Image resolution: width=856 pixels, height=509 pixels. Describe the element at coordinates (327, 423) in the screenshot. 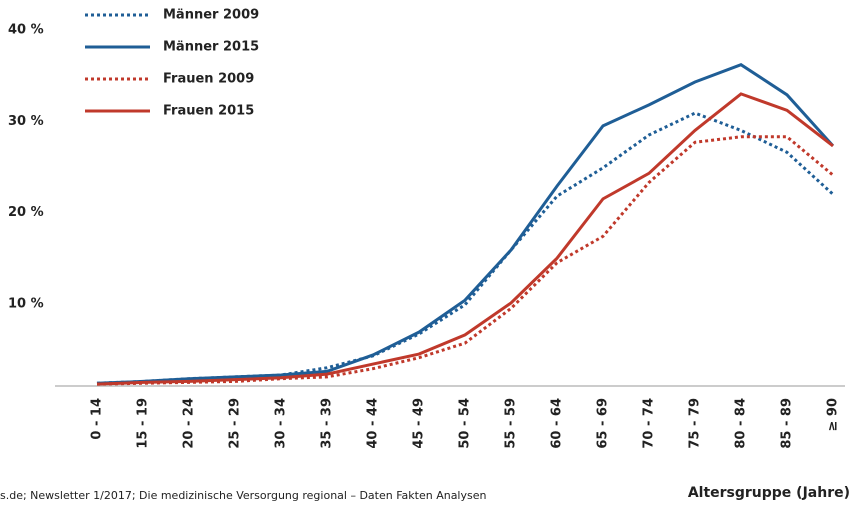

I see `x-tick-label: 35 - 39` at that location.